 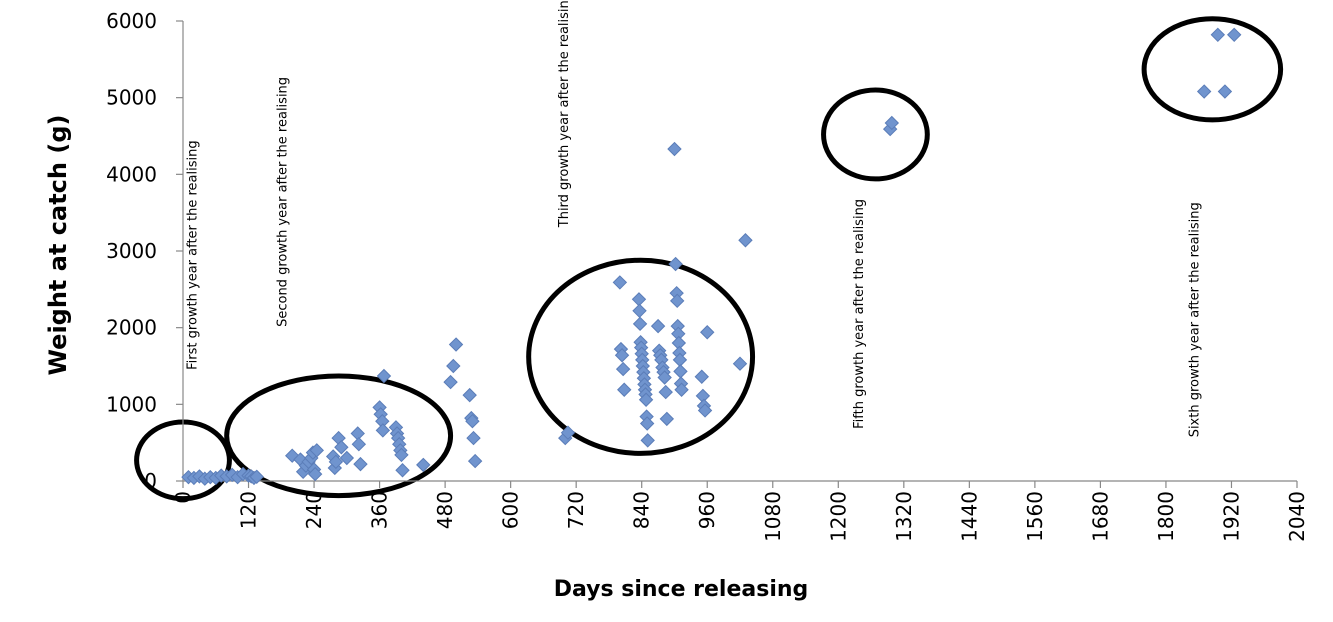 What do you see at coordinates (283, 202) in the screenshot?
I see `annotation-label: Second growth year after the realising` at bounding box center [283, 202].